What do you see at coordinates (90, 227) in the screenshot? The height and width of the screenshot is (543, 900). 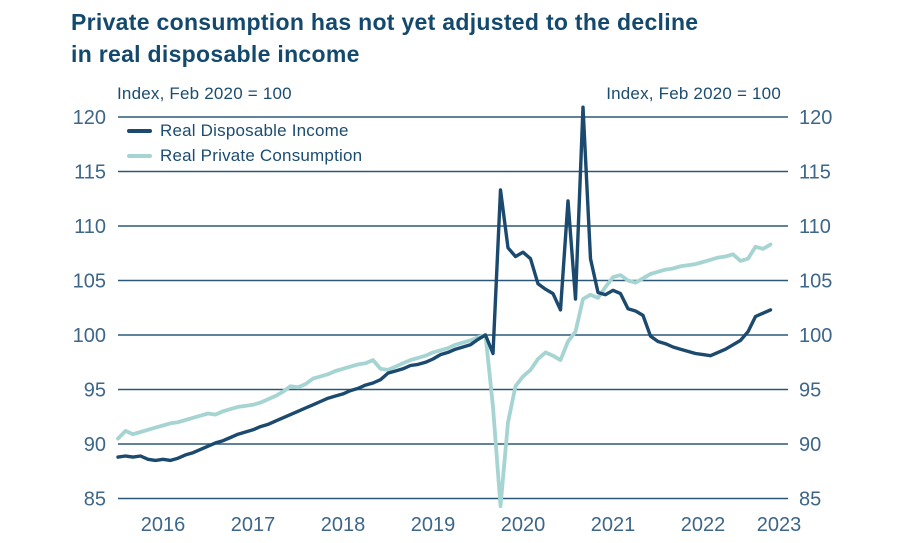 I see `y-tick-left-110: 110` at bounding box center [90, 227].